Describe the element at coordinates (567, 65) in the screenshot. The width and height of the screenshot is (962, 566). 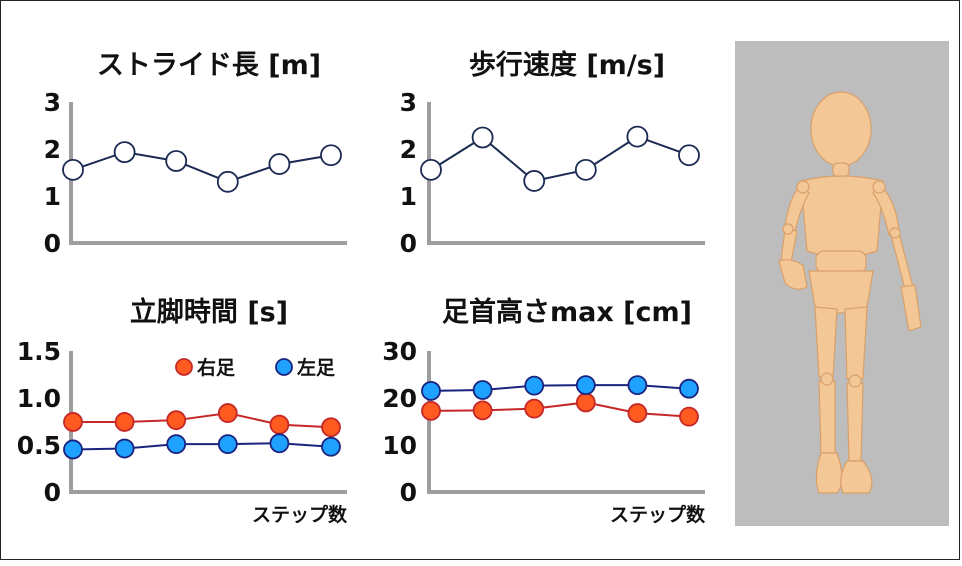
I see `chart-title: 歩行速度 [m/s]` at that location.